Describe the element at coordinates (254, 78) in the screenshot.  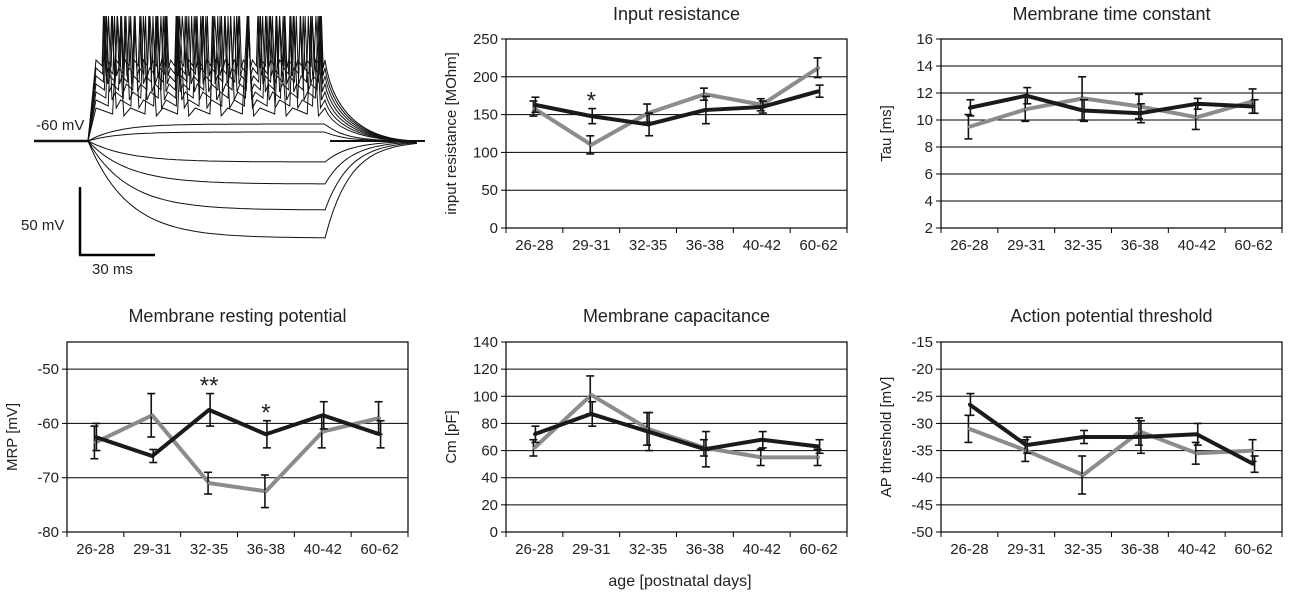
I see `spiking-trace` at that location.